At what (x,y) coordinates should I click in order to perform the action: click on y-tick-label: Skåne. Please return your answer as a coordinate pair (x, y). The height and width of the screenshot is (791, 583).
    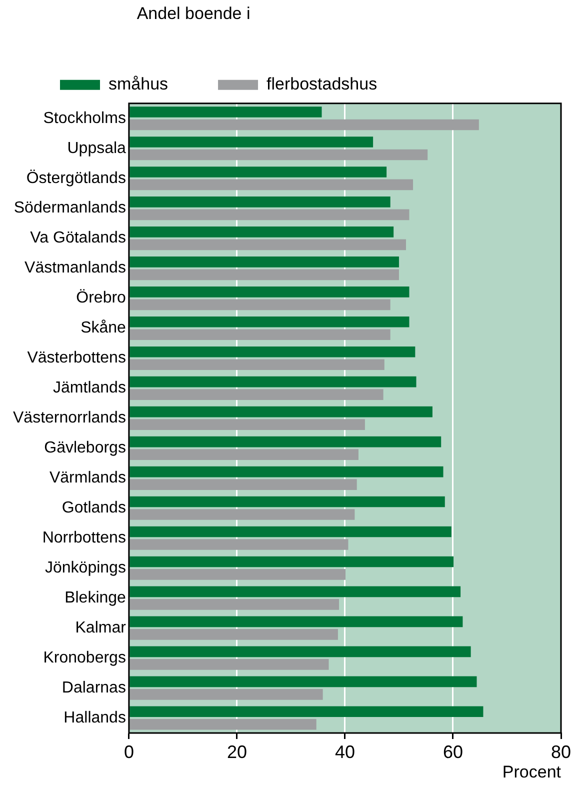
    Looking at the image, I should click on (103, 328).